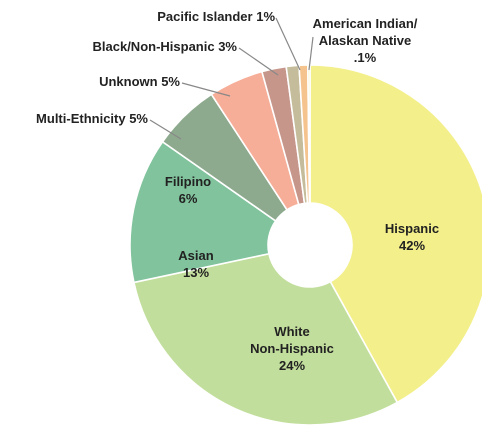 Image resolution: width=482 pixels, height=436 pixels. I want to click on slice-label-6: Black/Non-Hispanic 3%, so click(165, 46).